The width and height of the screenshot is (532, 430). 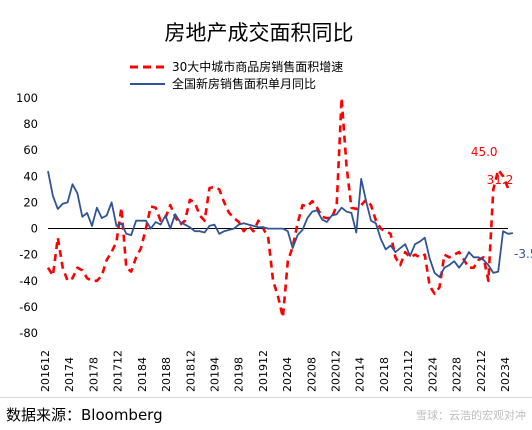 I want to click on y-tick-label: -40, so click(x=28, y=281).